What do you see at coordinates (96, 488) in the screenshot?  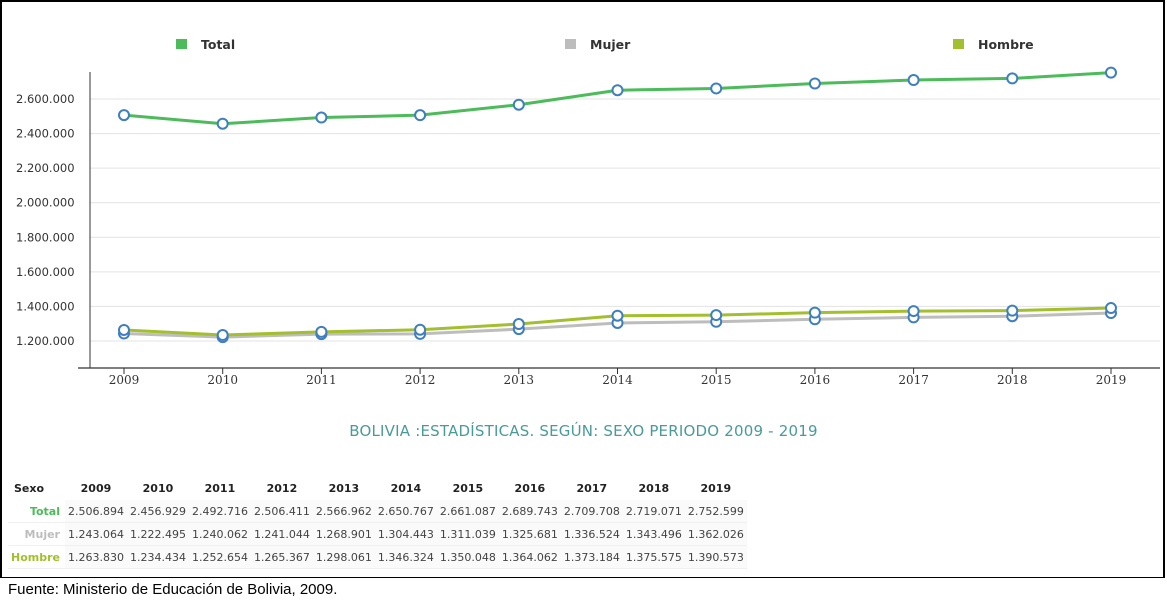 I see `table-header-year: 2009` at bounding box center [96, 488].